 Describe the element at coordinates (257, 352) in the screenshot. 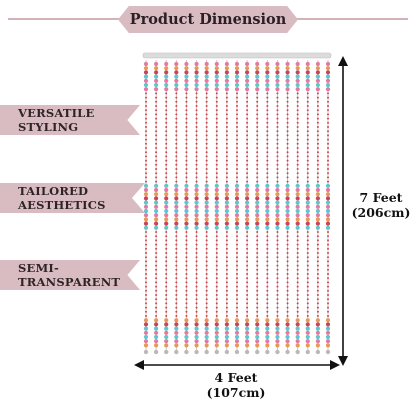

I see `strand-end-bead` at that location.